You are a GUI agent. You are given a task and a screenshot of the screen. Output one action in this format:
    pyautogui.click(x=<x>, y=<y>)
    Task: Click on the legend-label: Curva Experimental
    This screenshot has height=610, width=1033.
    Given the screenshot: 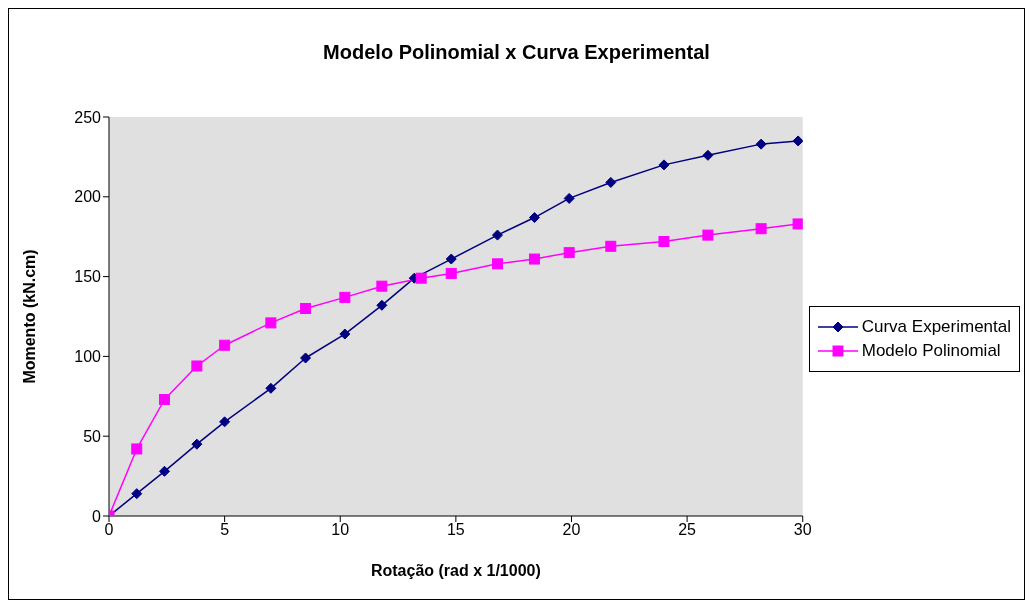 What is the action you would take?
    pyautogui.click(x=936, y=326)
    